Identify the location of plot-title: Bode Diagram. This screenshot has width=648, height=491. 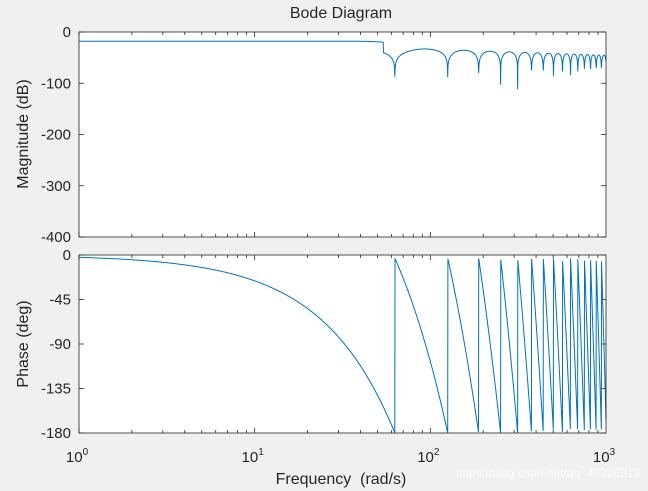
(341, 13).